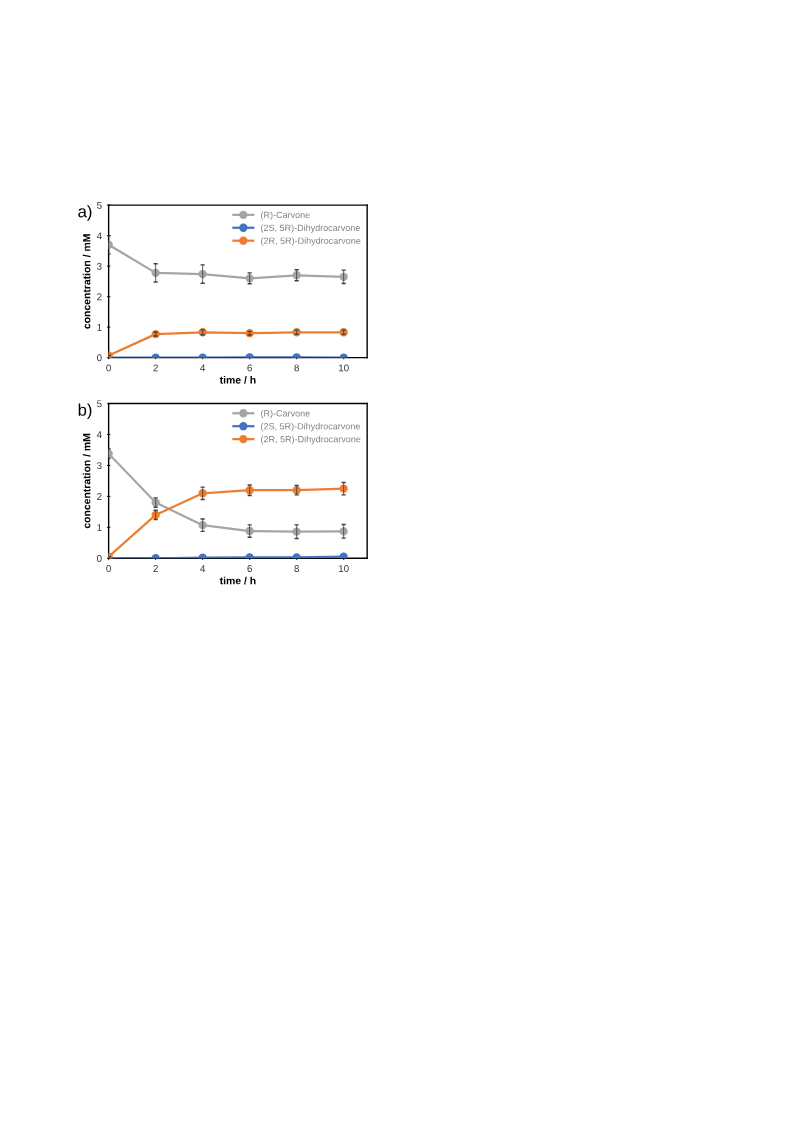  What do you see at coordinates (85, 213) in the screenshot?
I see `text: a)` at bounding box center [85, 213].